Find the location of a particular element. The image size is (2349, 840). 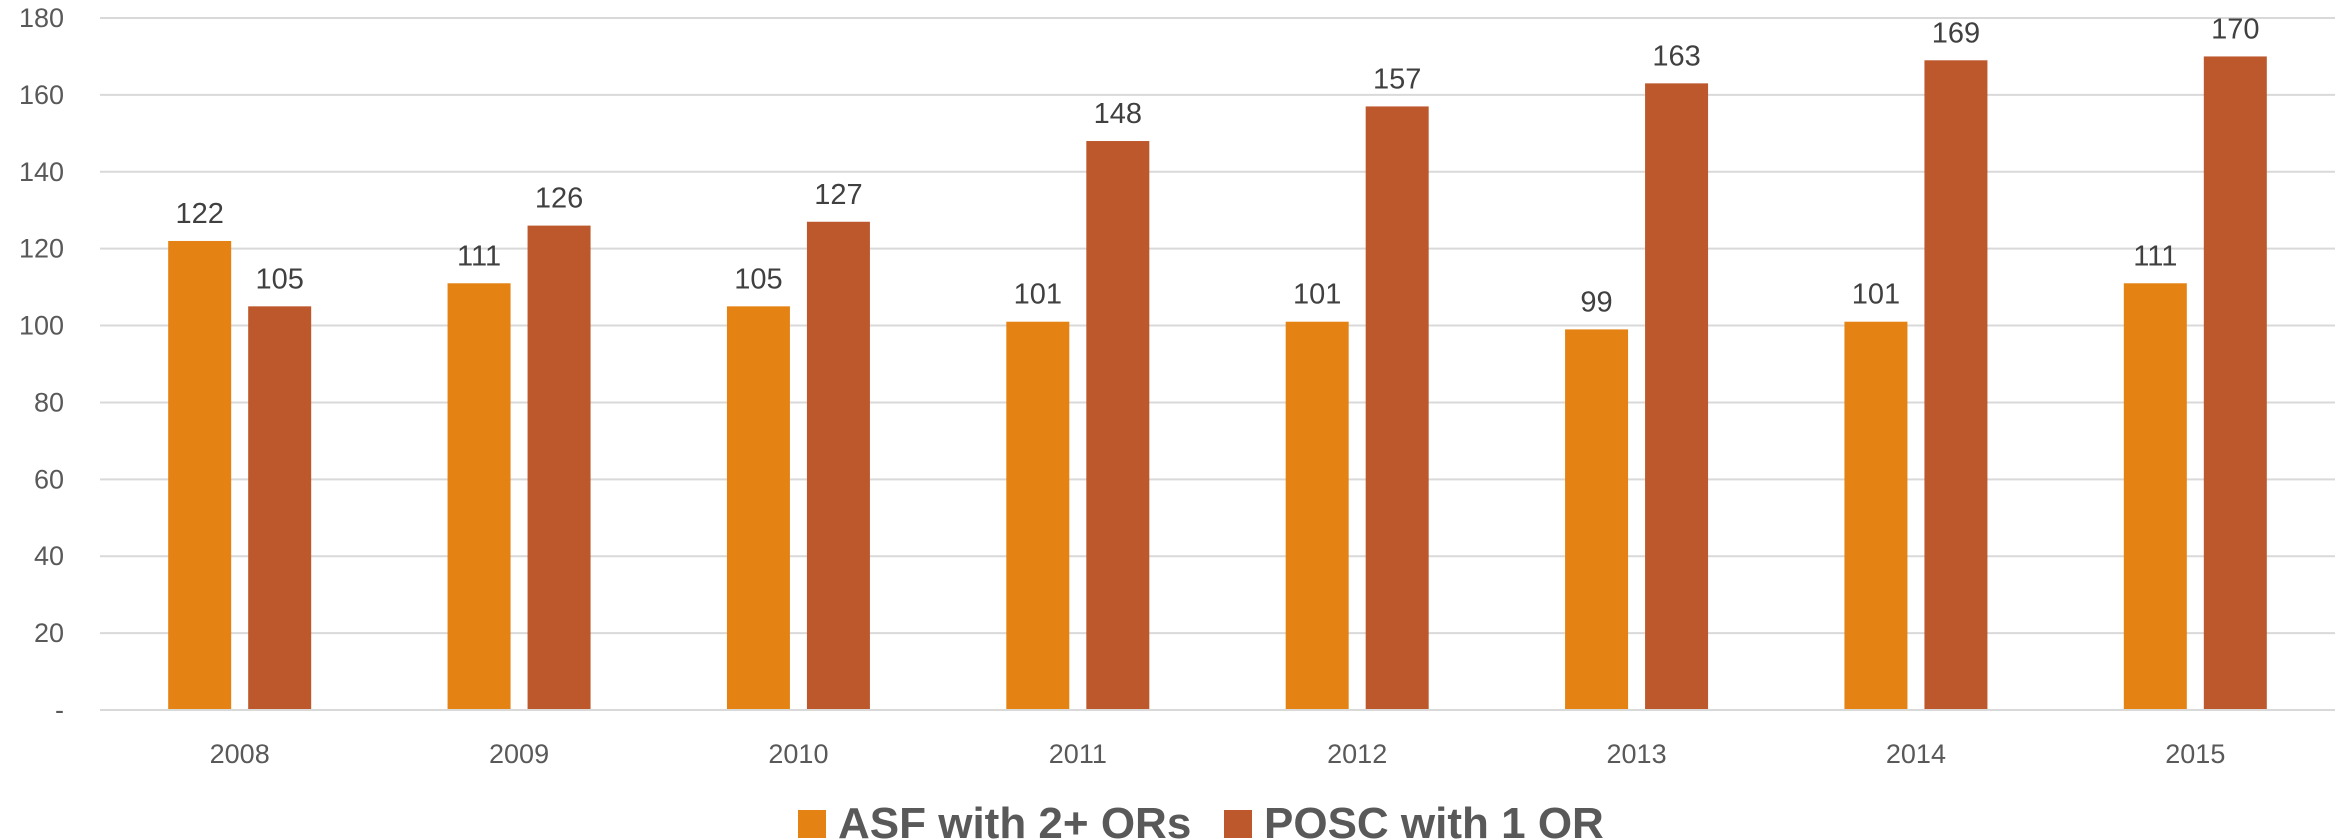

bar-posc-2009 is located at coordinates (559, 467).